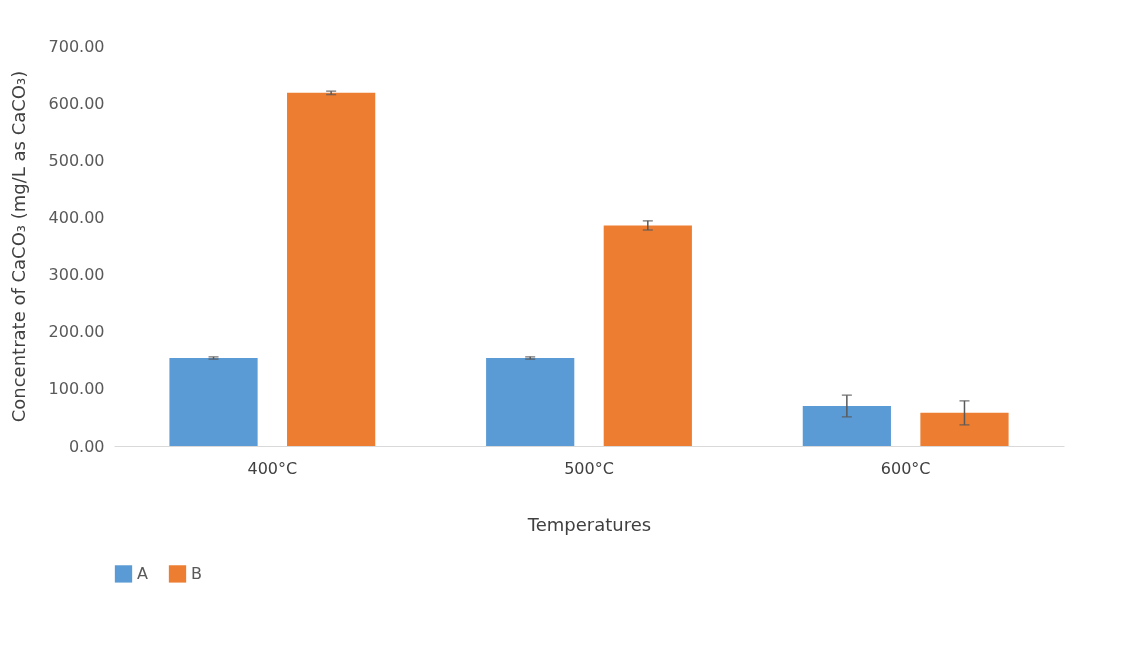  What do you see at coordinates (196, 573) in the screenshot?
I see `legend-label: B` at bounding box center [196, 573].